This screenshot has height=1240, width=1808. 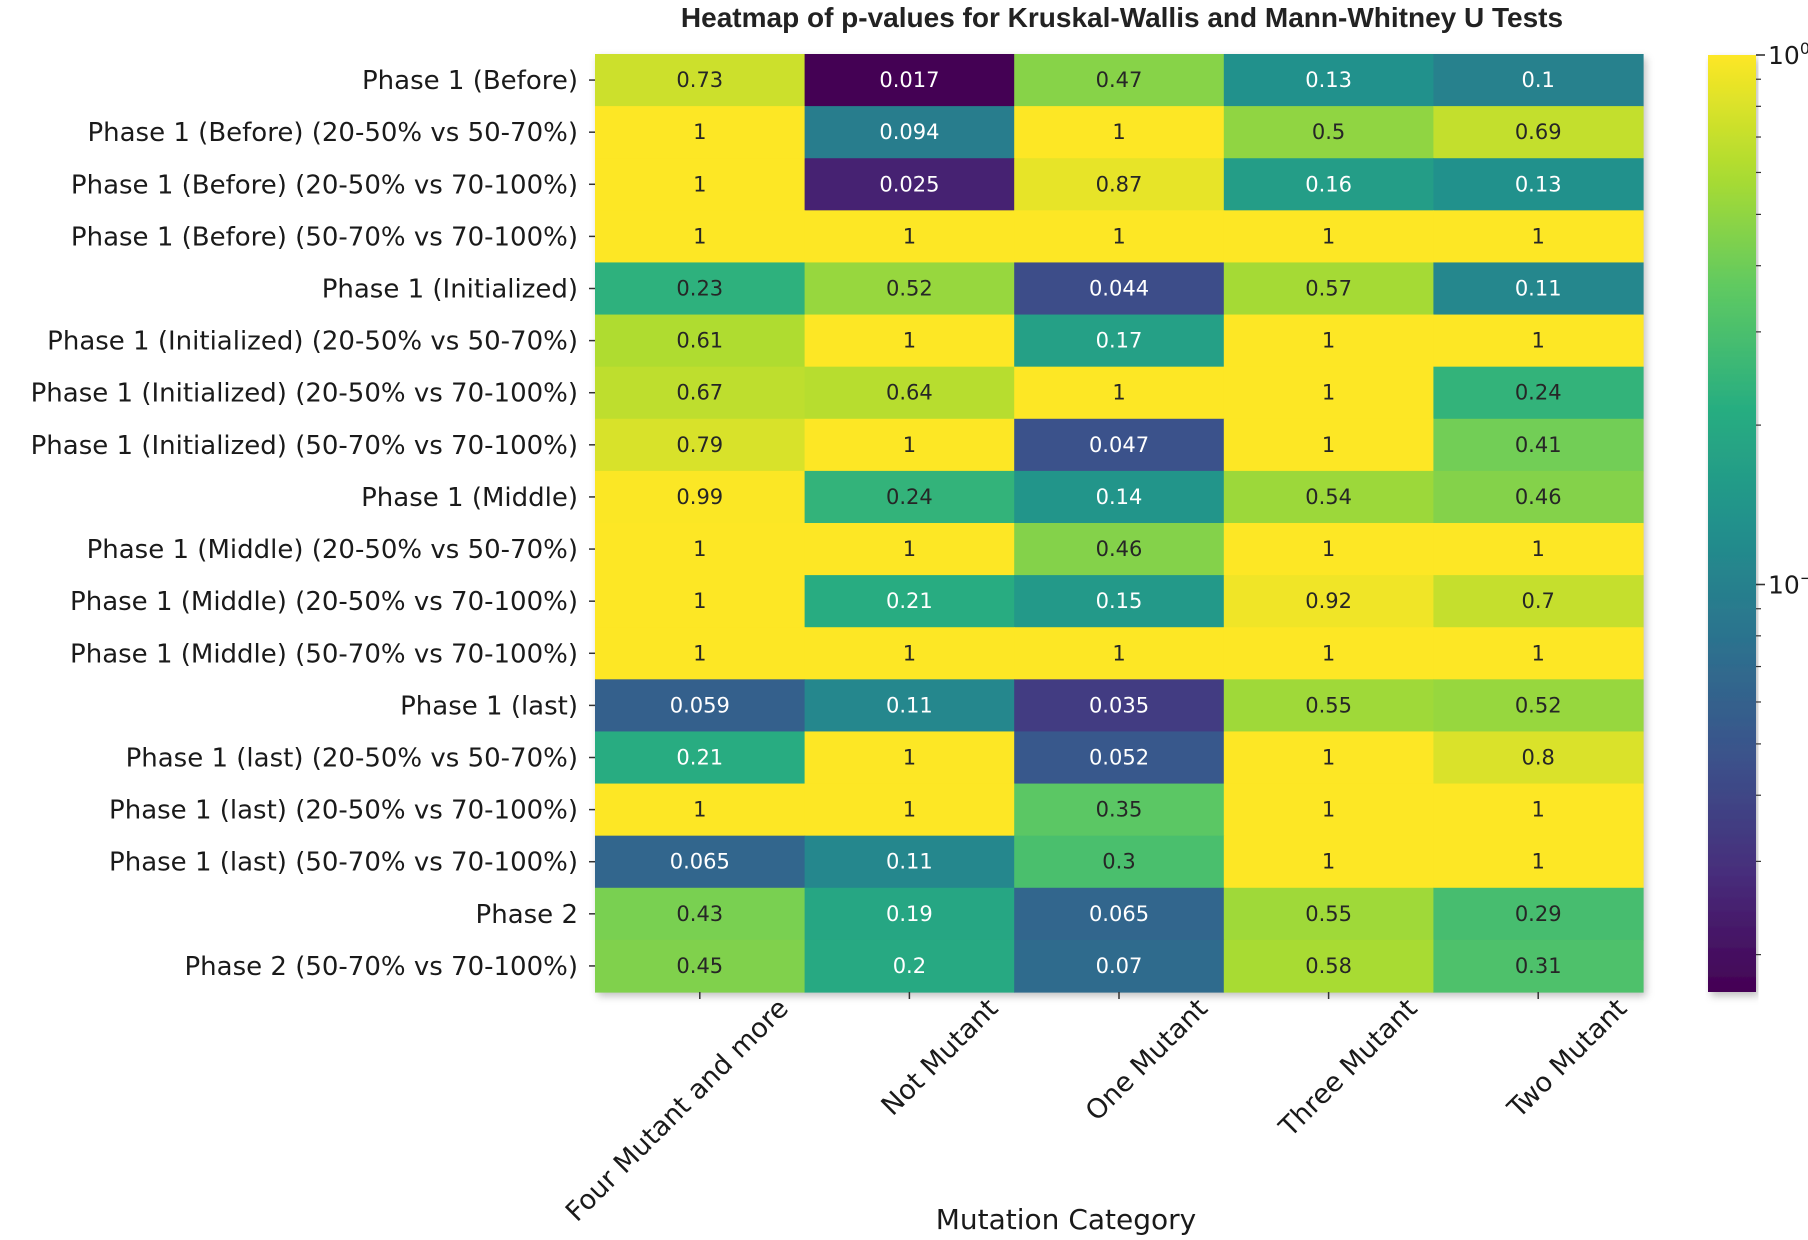 What do you see at coordinates (1788, 54) in the screenshot?
I see `colorbar-tick-label: 10⁰` at bounding box center [1788, 54].